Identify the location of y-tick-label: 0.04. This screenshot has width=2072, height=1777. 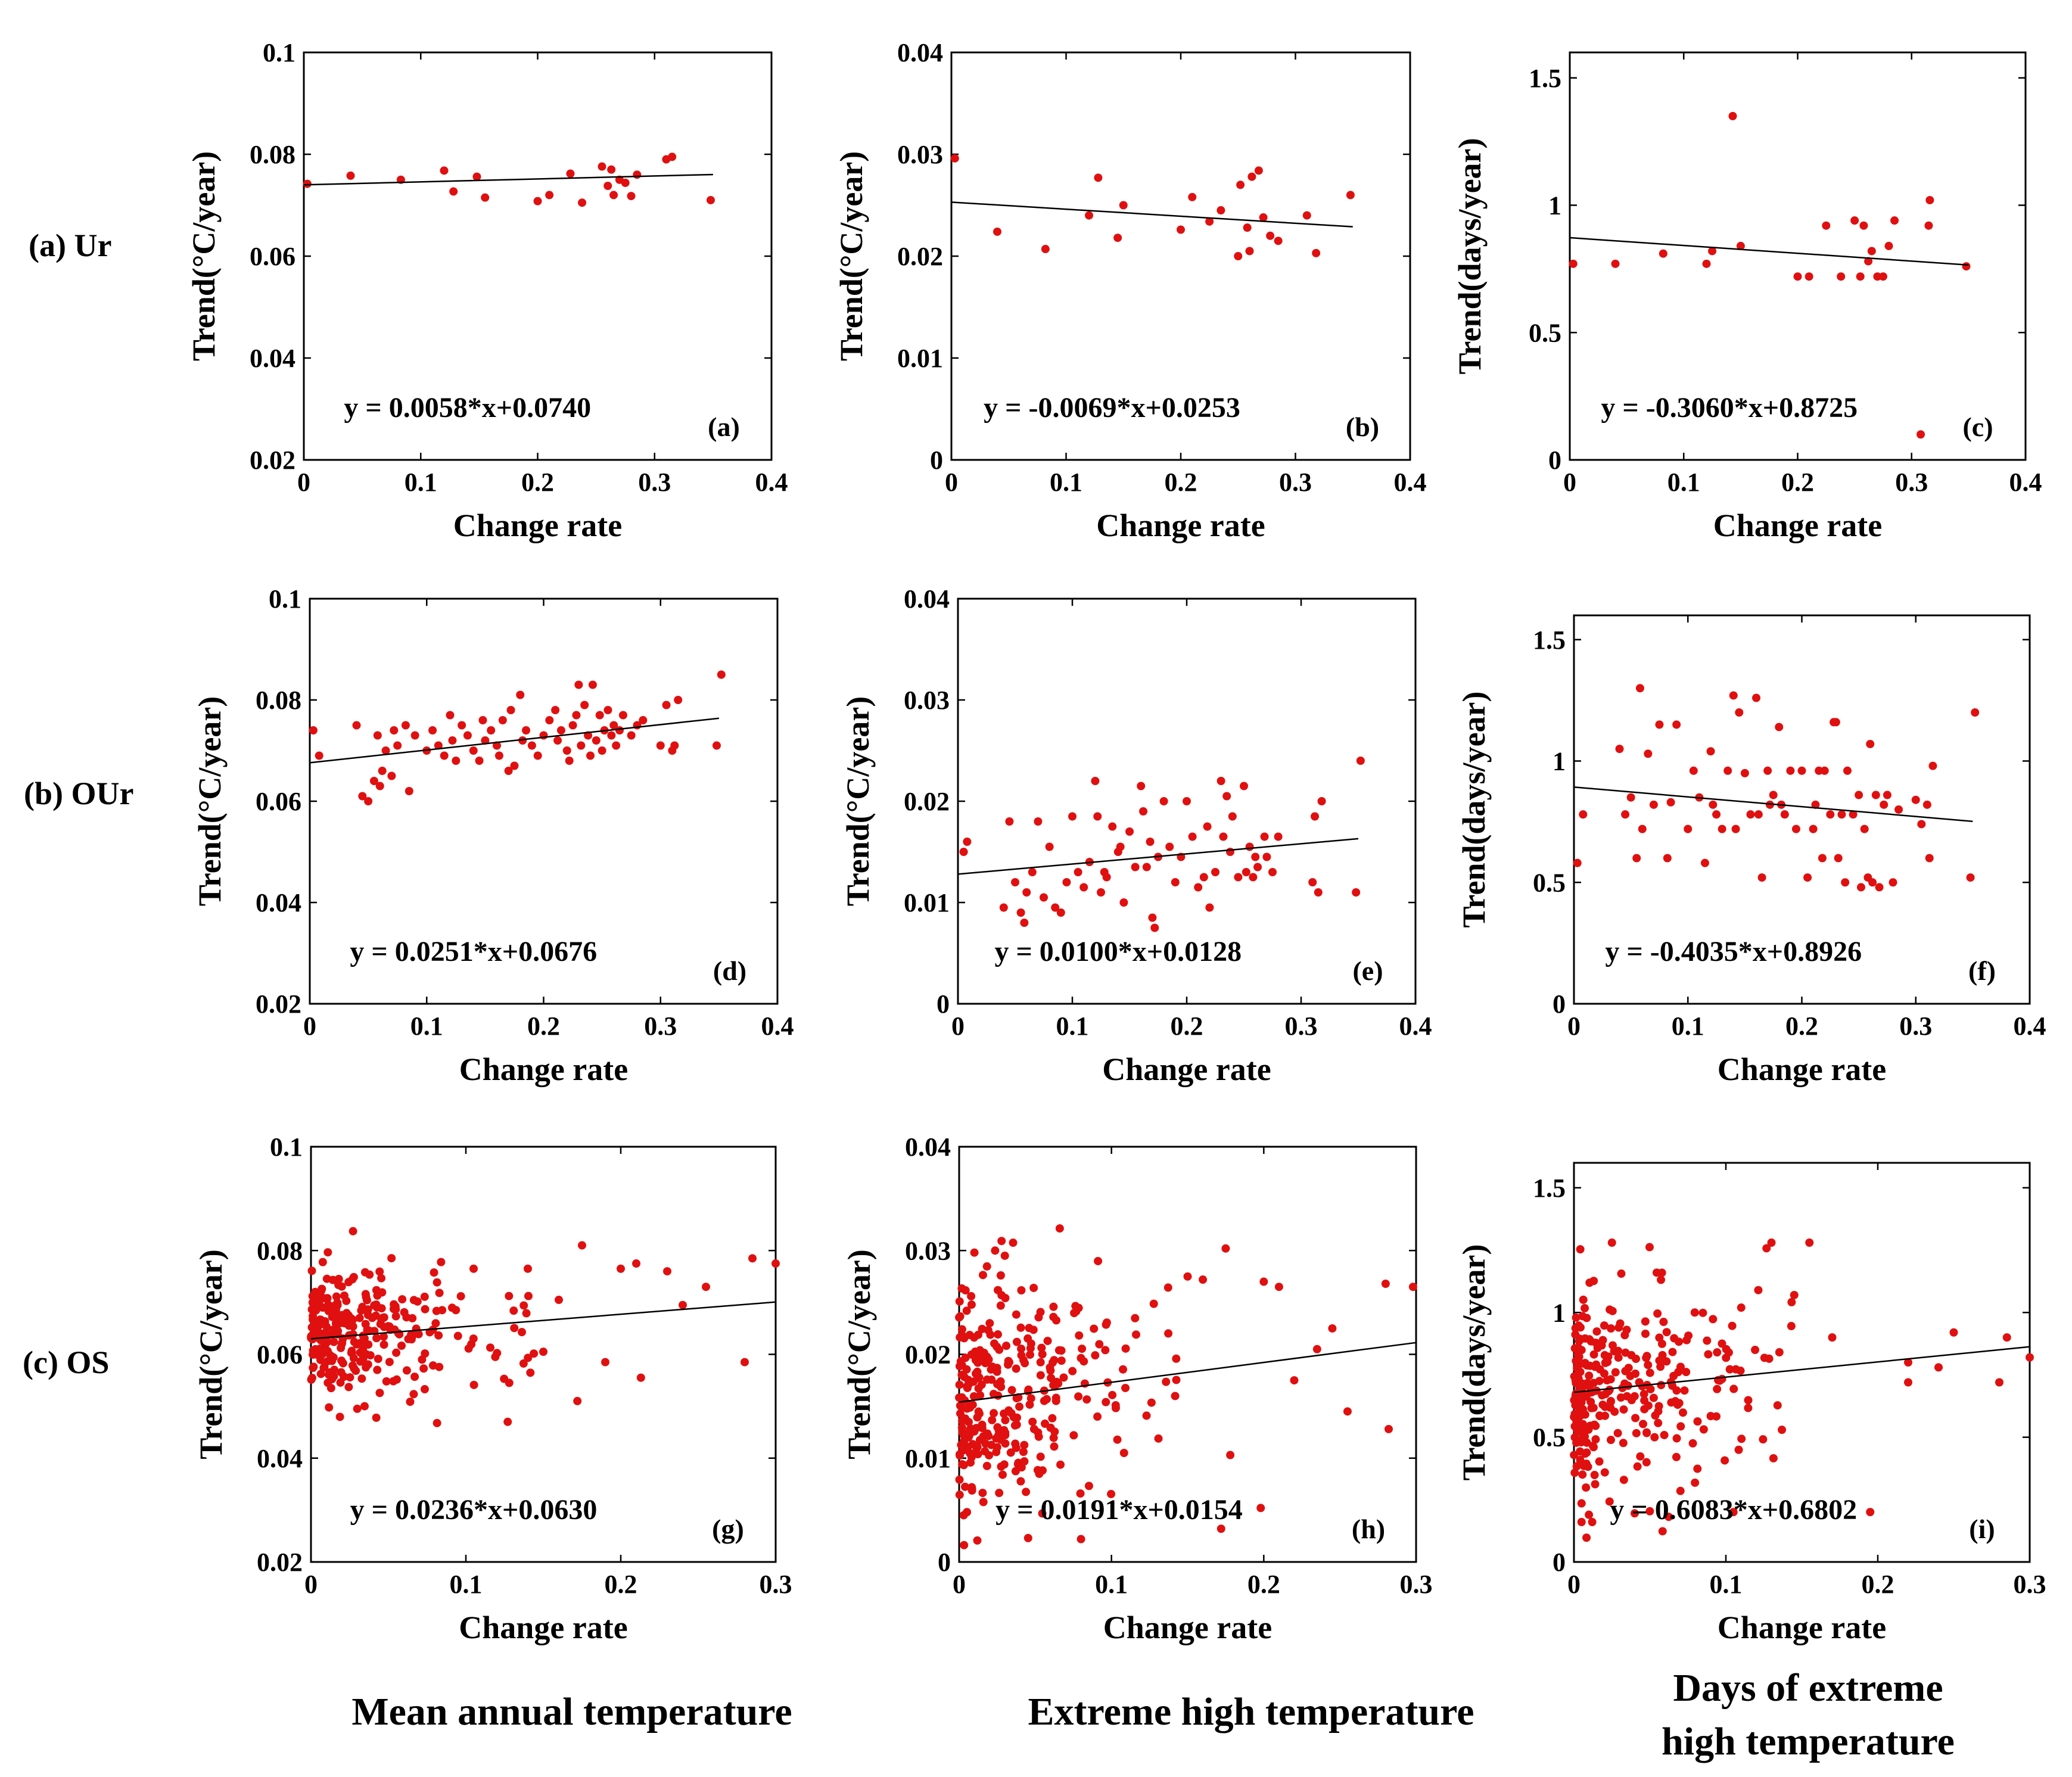
(927, 599).